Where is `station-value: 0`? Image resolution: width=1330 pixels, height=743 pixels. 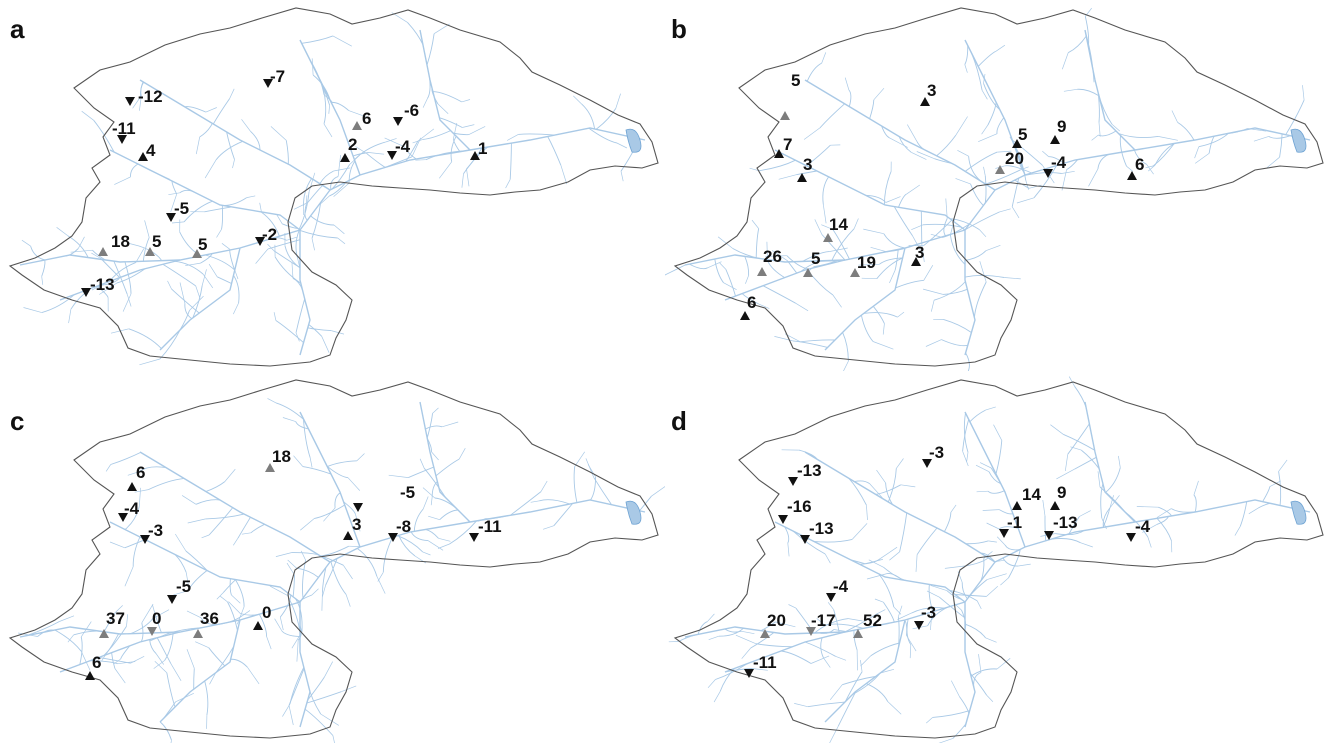
station-value: 0 is located at coordinates (267, 612).